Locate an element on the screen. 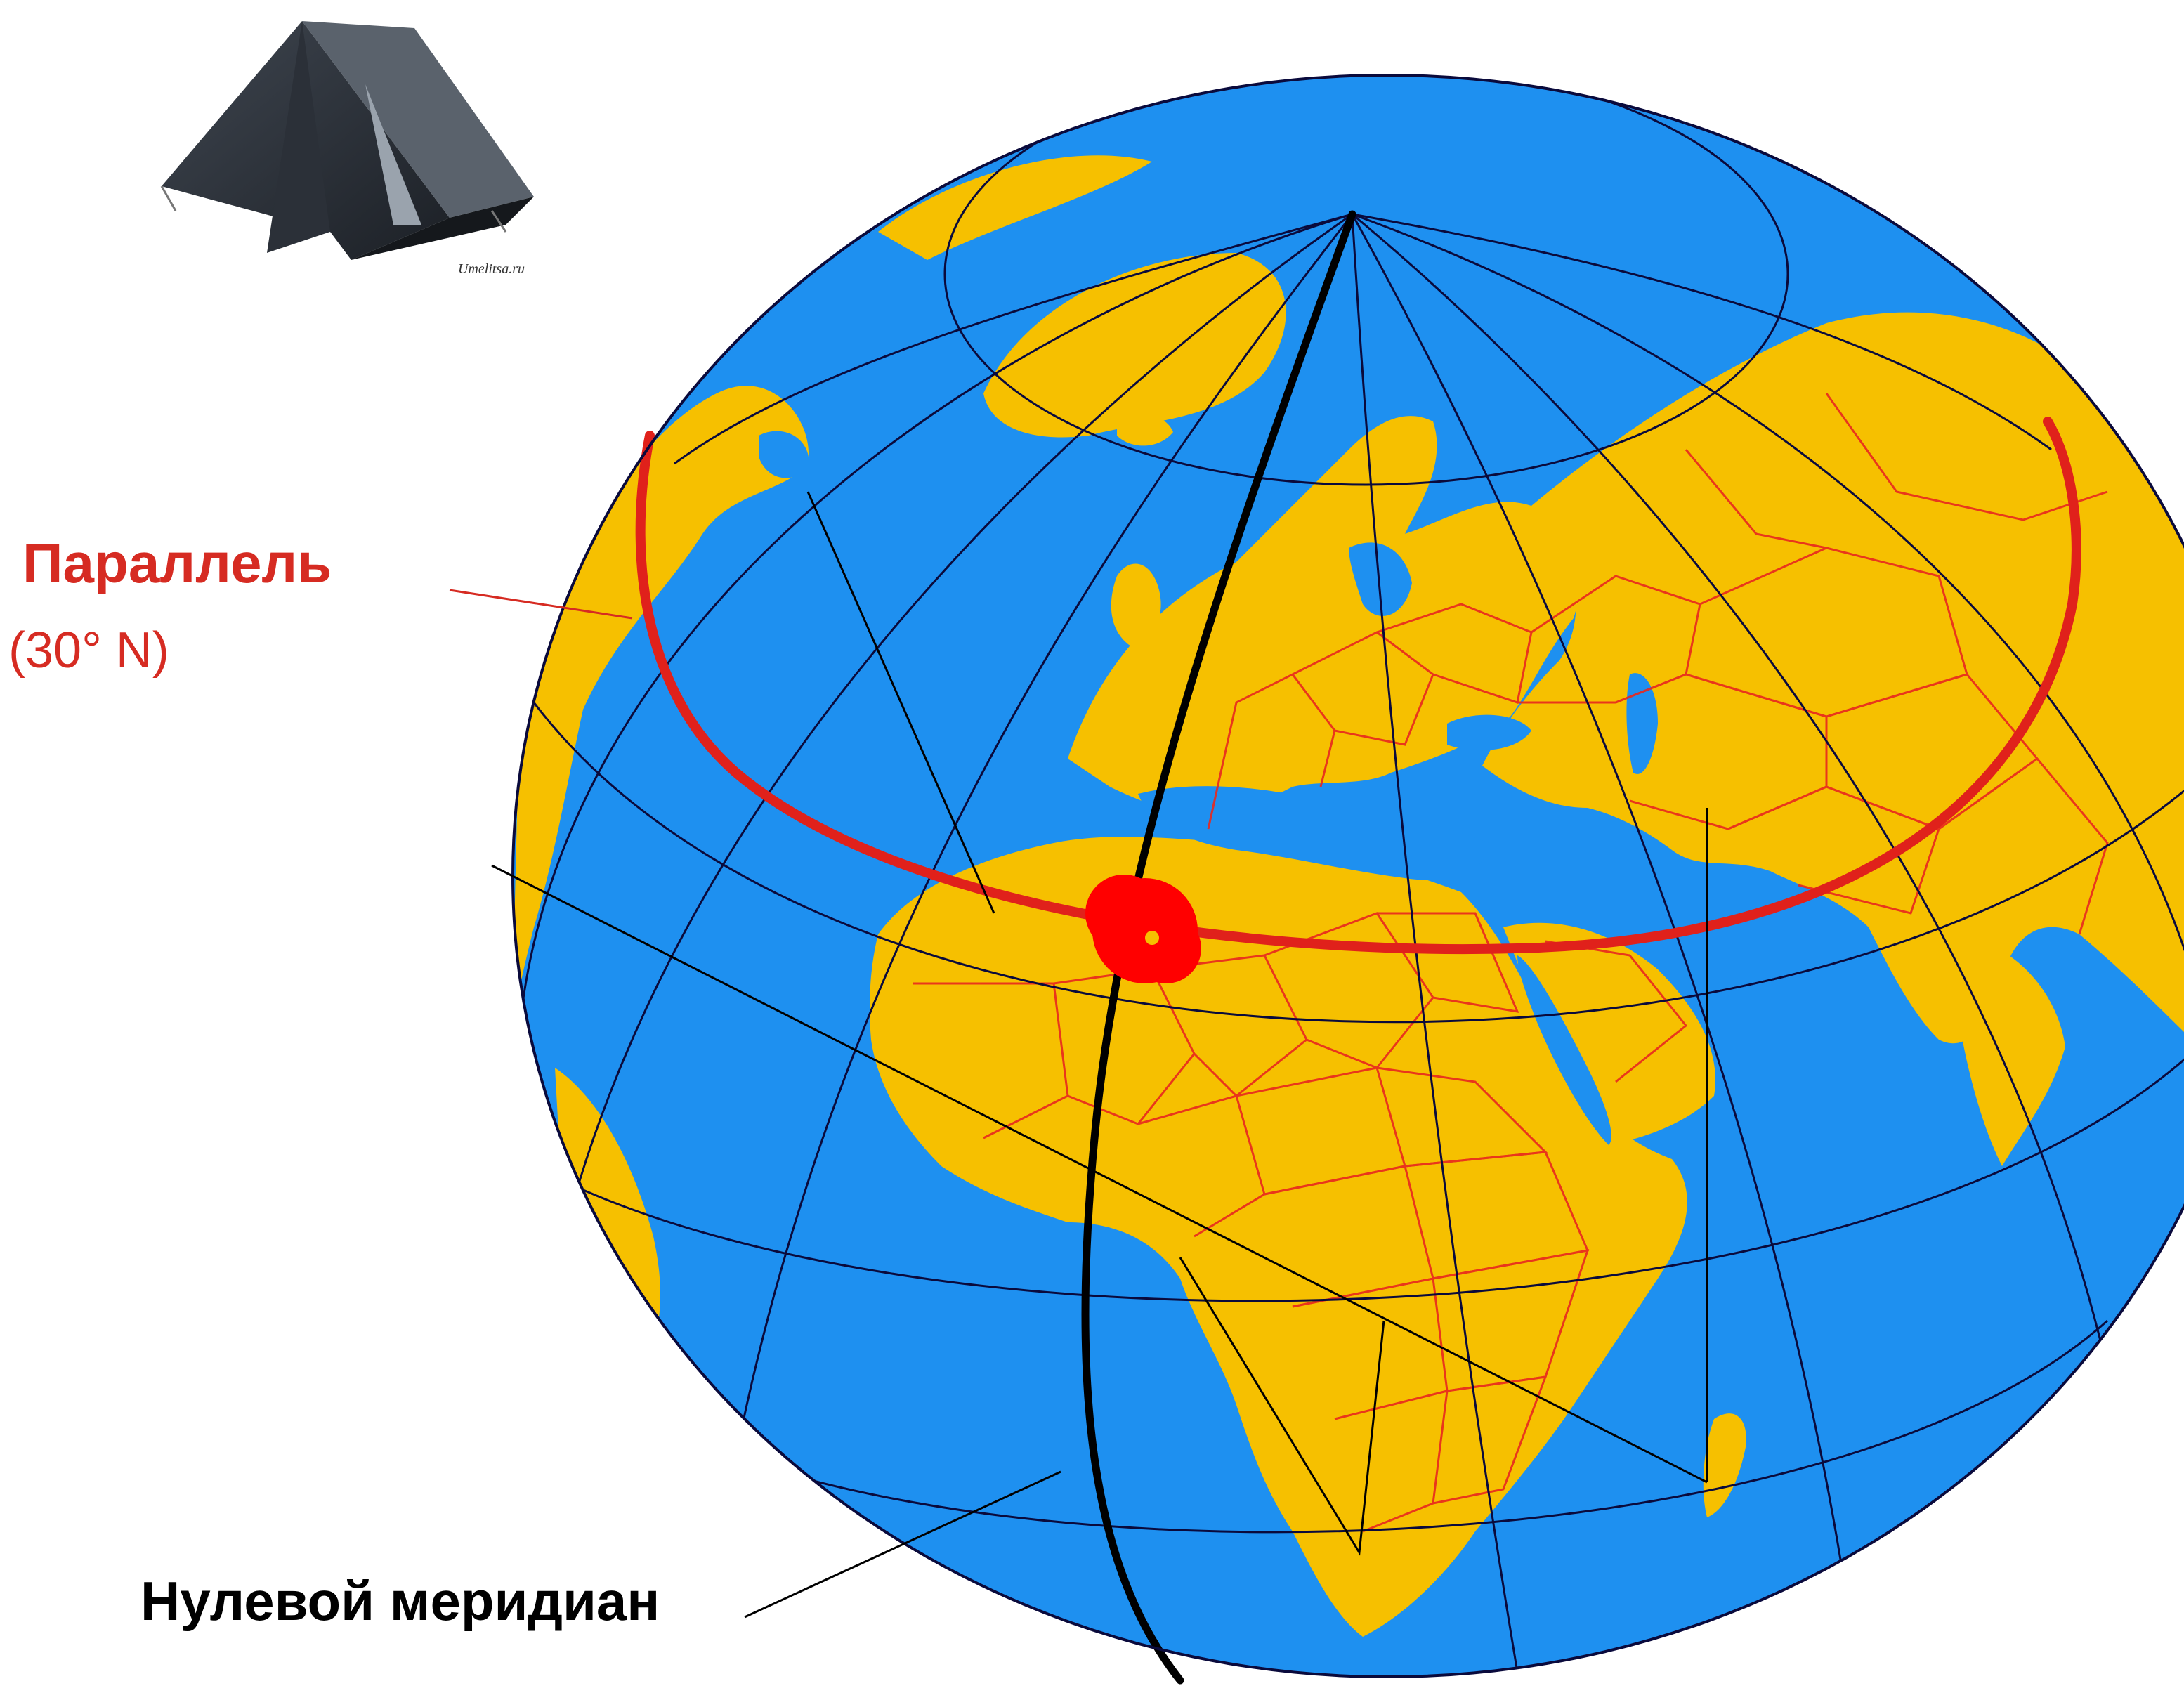  watermark-text: Umelitsa.ru is located at coordinates (492, 269).